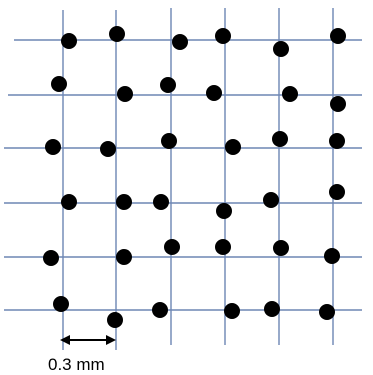  Describe the element at coordinates (65, 340) in the screenshot. I see `scale-bar-left-arrowhead` at that location.